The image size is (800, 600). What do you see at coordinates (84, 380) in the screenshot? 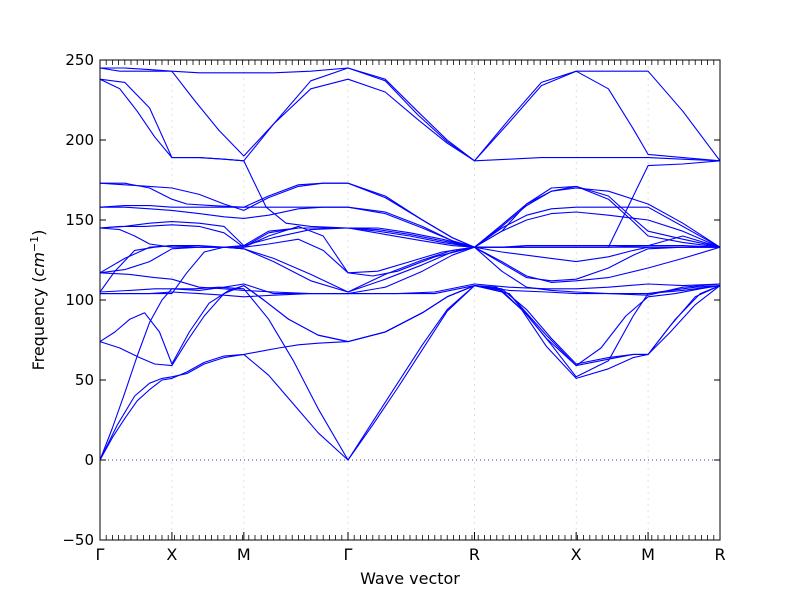
I see `y-tick-label: 50` at bounding box center [84, 380].